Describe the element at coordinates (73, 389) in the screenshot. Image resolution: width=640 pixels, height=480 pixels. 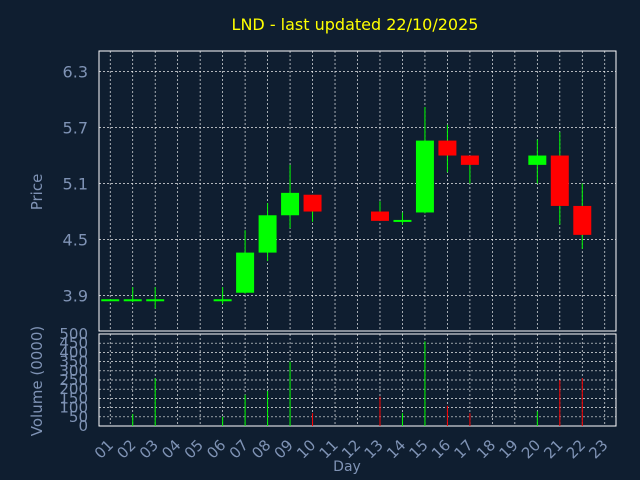
I see `volume-y-tick-label: 200` at that location.